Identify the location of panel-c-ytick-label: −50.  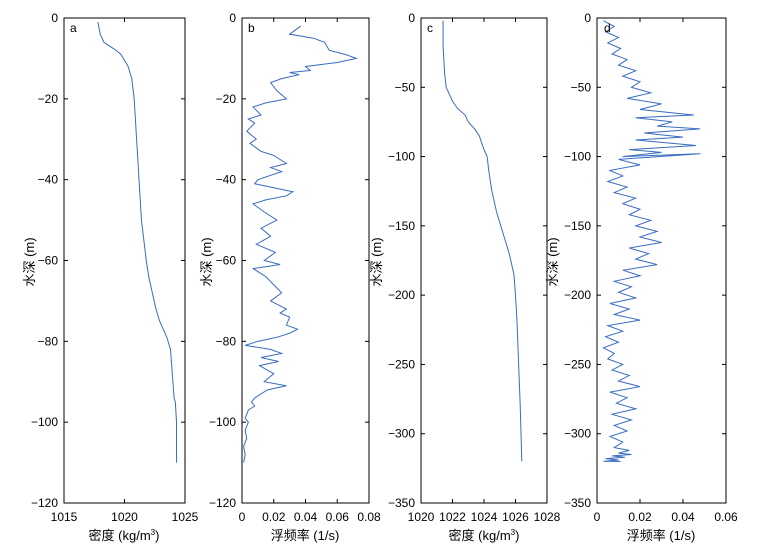
(405, 87).